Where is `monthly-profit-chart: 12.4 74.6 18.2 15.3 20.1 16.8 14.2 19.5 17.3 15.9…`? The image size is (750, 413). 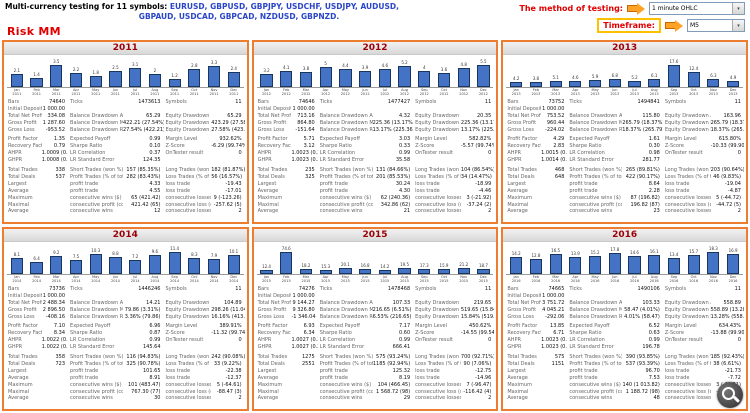
monthly-profit-chart: 12.4 74.6 18.2 15.3 20.1 16.8 14.2 19.5 17.3 15.9… is located at coordinates (375, 262).